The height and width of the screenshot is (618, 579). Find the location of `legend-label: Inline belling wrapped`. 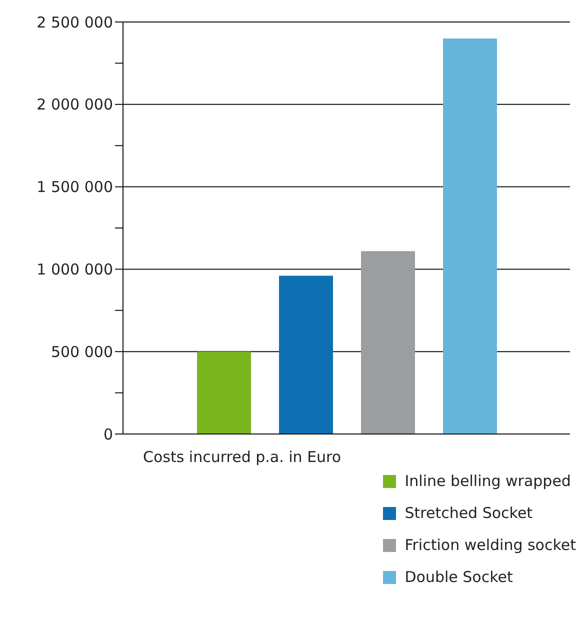

legend-label: Inline belling wrapped is located at coordinates (487, 481).